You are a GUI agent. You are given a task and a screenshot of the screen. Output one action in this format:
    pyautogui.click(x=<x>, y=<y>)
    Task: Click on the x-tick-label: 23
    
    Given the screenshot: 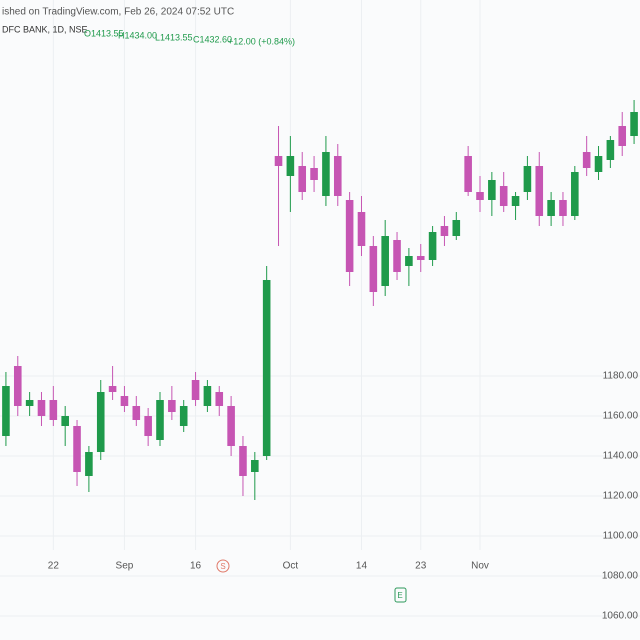 What is the action you would take?
    pyautogui.click(x=421, y=566)
    